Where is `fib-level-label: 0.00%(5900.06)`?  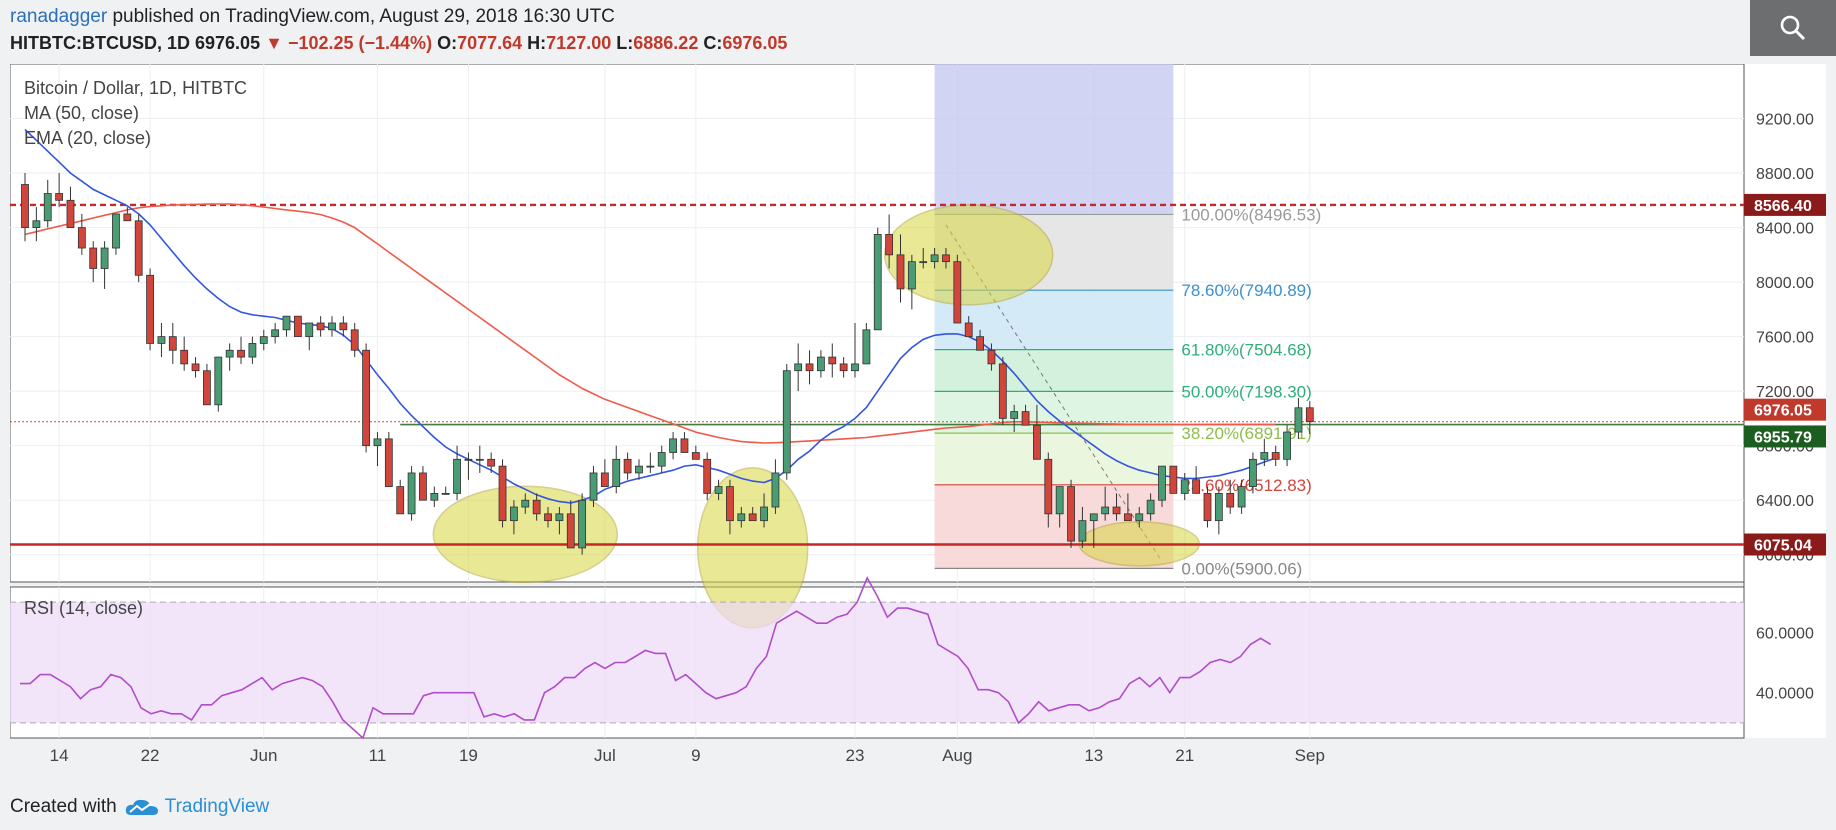 fib-level-label: 0.00%(5900.06) is located at coordinates (1241, 568).